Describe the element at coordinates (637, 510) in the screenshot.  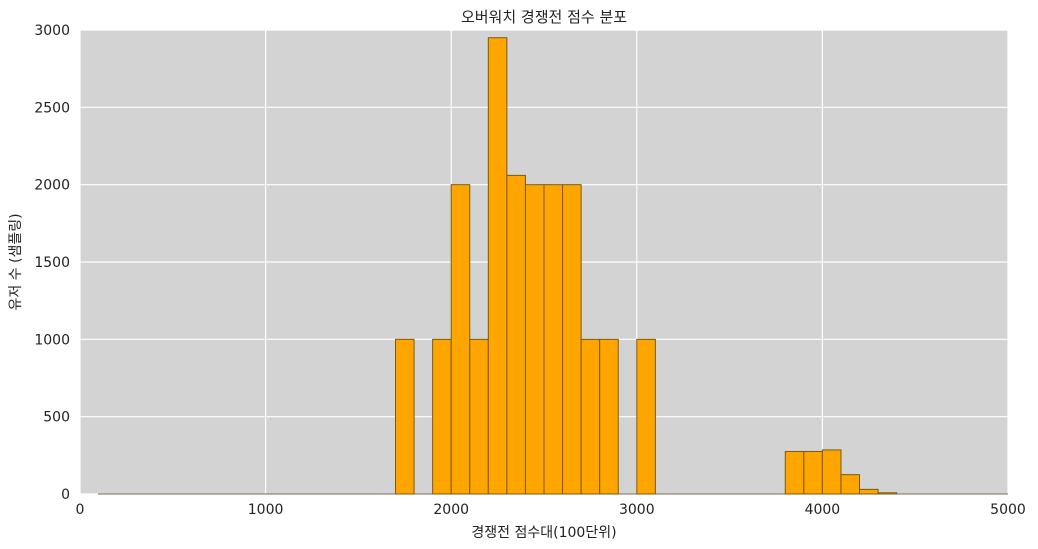
I see `x-tick-label: 3000` at that location.